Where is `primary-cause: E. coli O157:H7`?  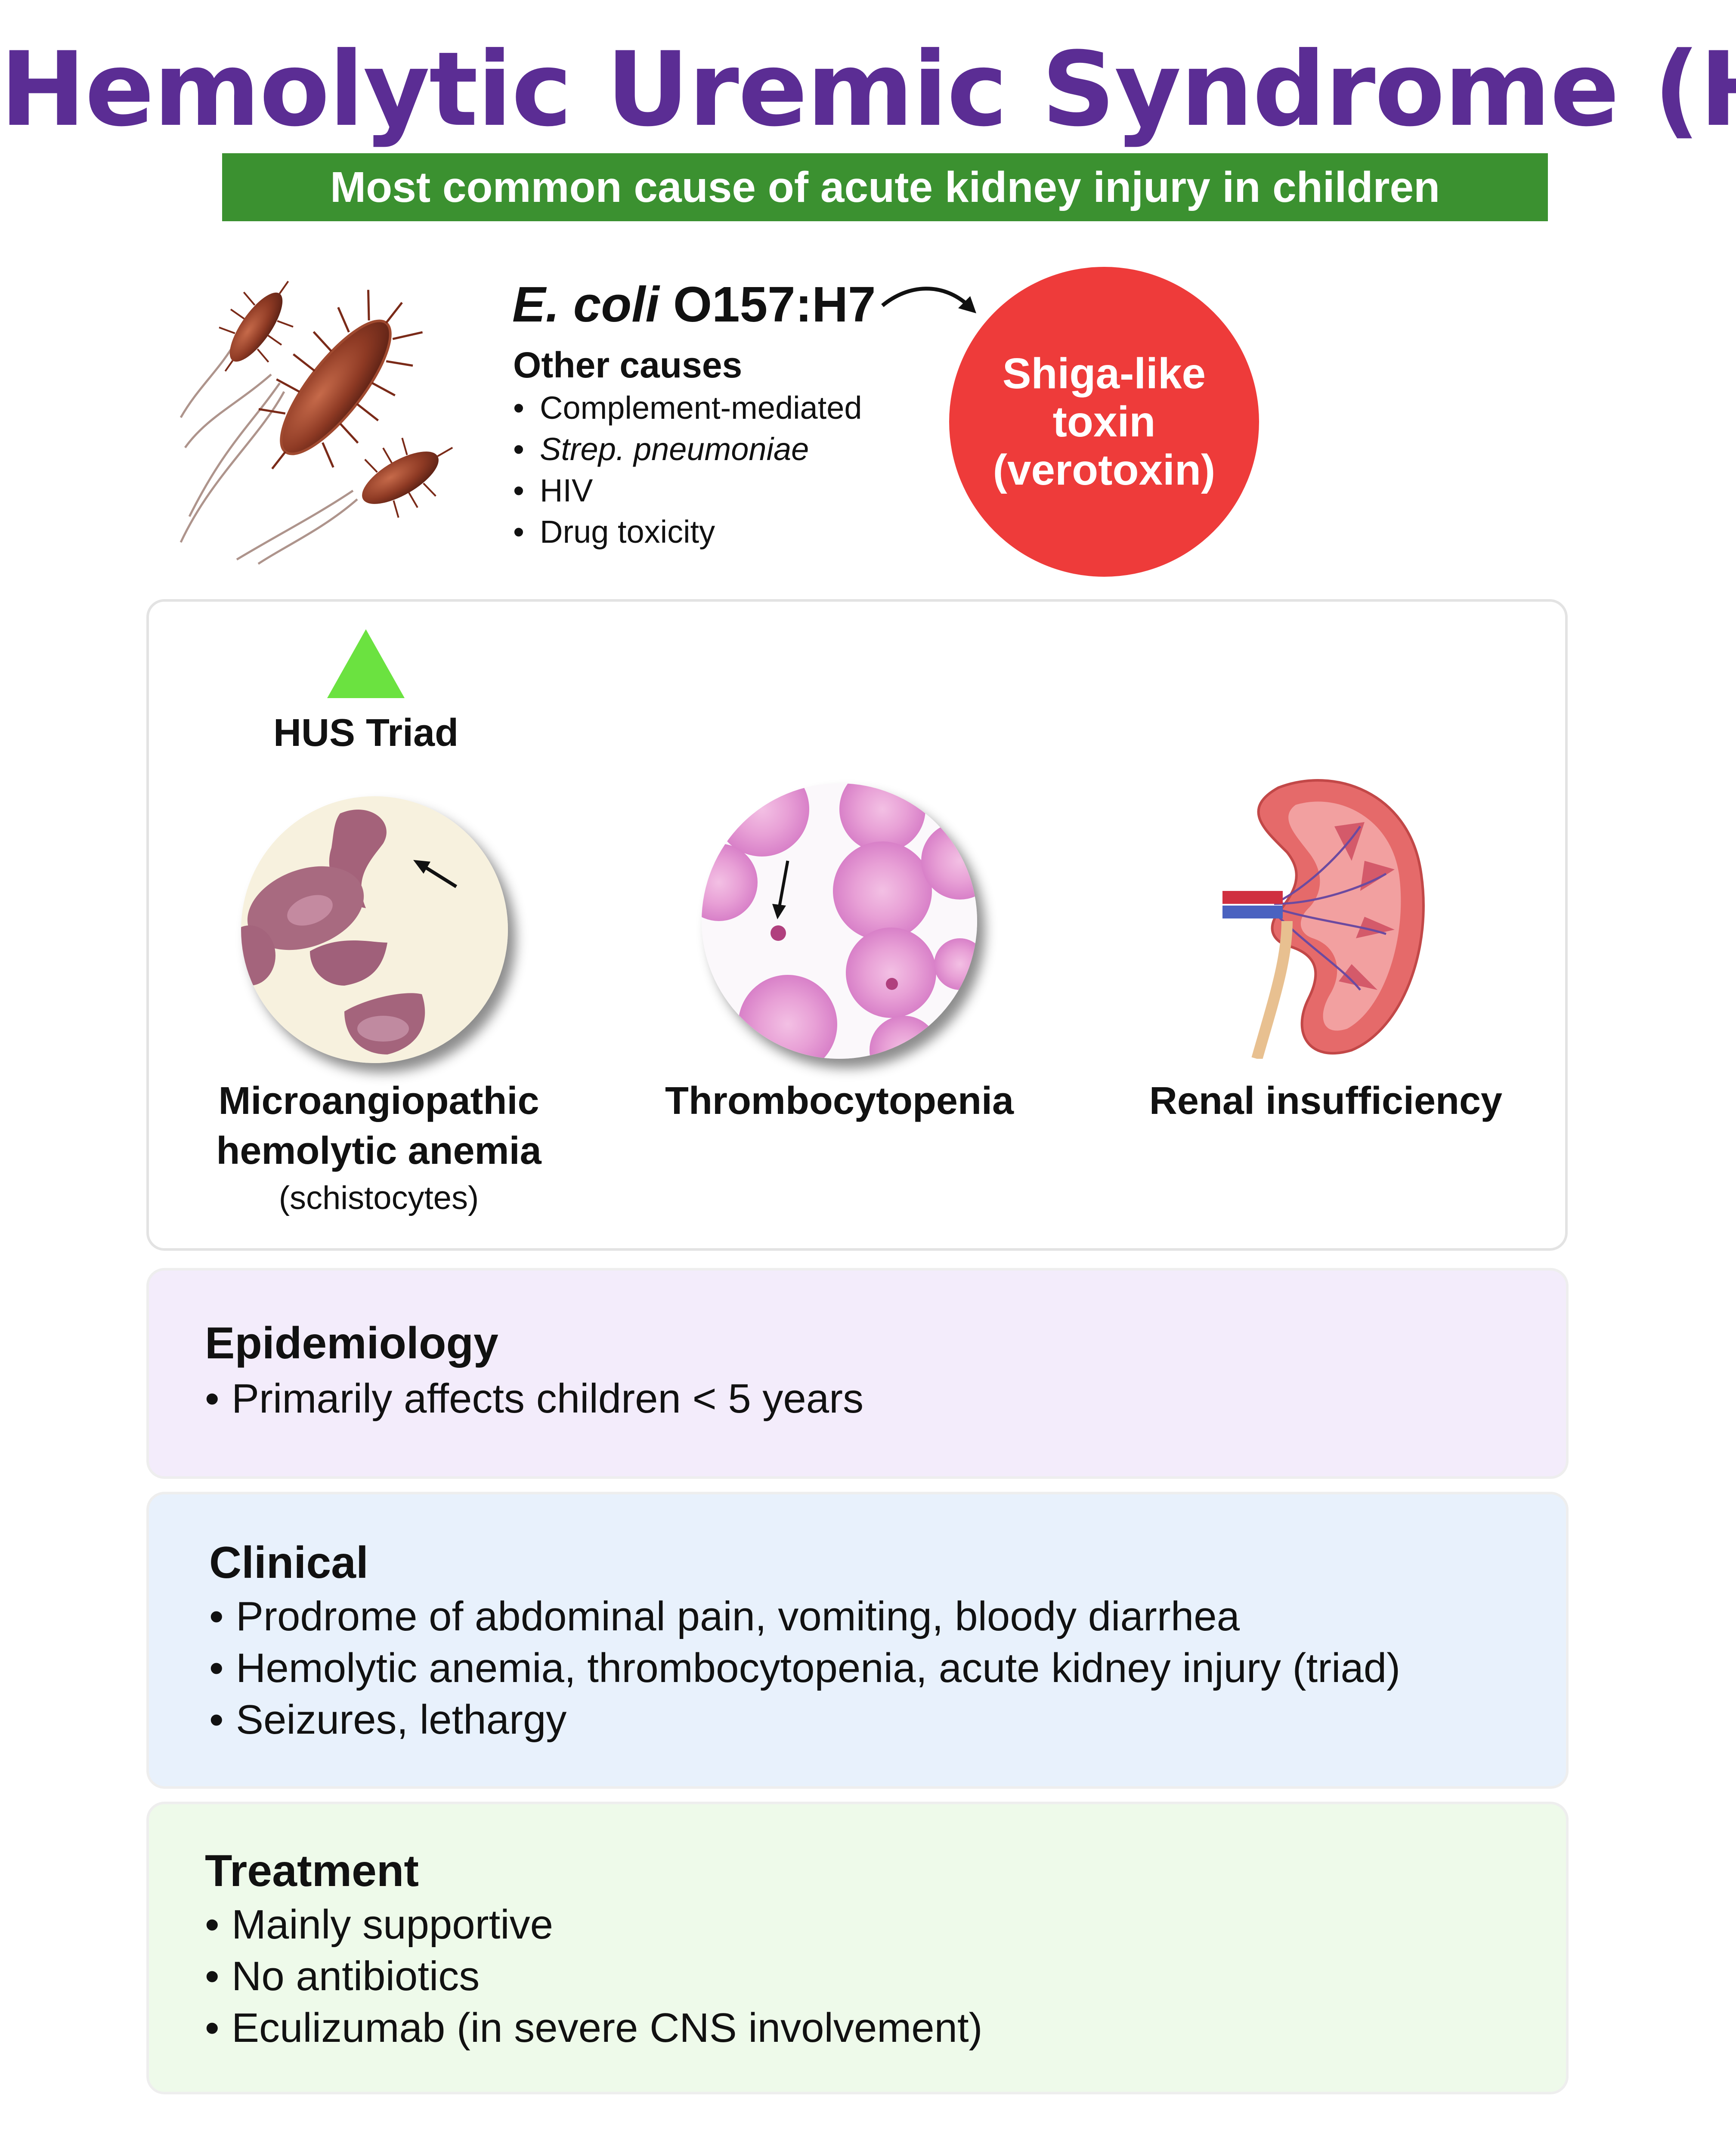 primary-cause: E. coli O157:H7 is located at coordinates (694, 304).